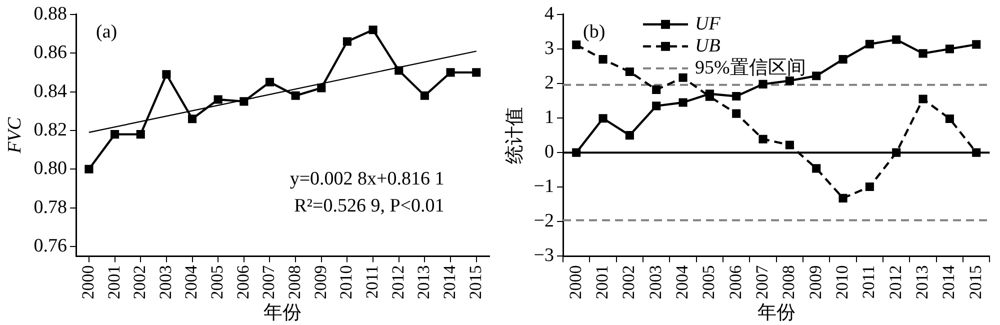  I want to click on y-axis-title: FVC, so click(15, 135).